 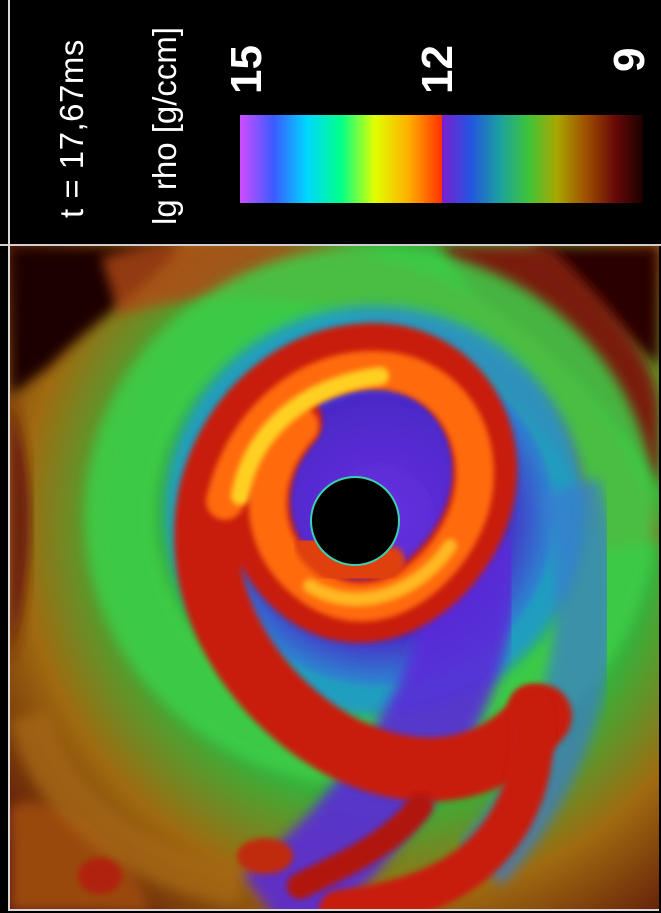 I want to click on colorbar-tick-12: 12, so click(x=437, y=69).